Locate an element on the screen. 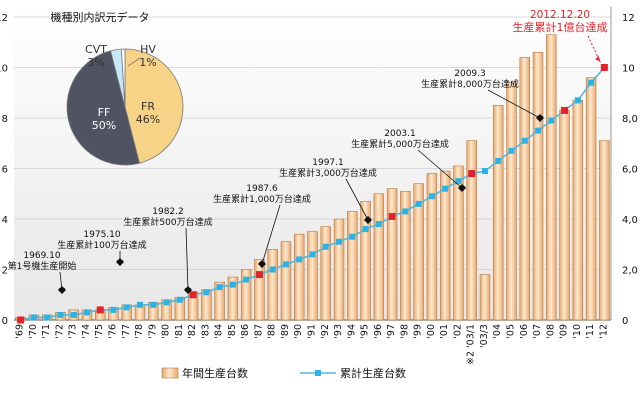  x-tick-label: '82 is located at coordinates (192, 331).